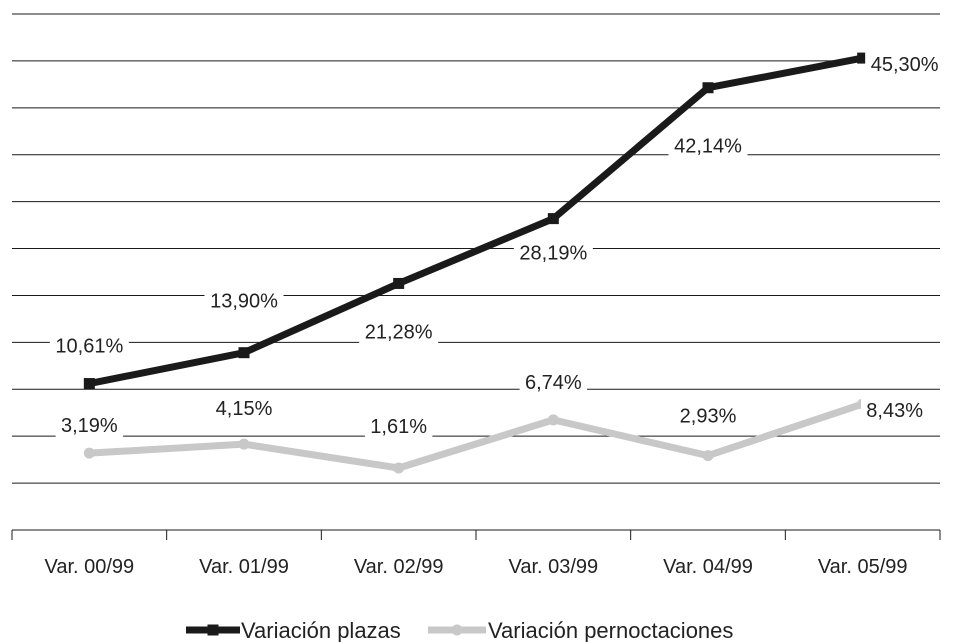 This screenshot has height=642, width=956. What do you see at coordinates (553, 567) in the screenshot?
I see `x-tick-label: Var. 03/99` at bounding box center [553, 567].